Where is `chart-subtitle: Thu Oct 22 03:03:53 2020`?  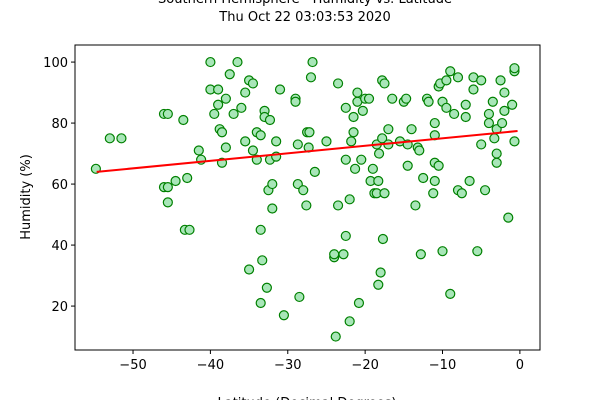 chart-subtitle: Thu Oct 22 03:03:53 2020 is located at coordinates (304, 17).